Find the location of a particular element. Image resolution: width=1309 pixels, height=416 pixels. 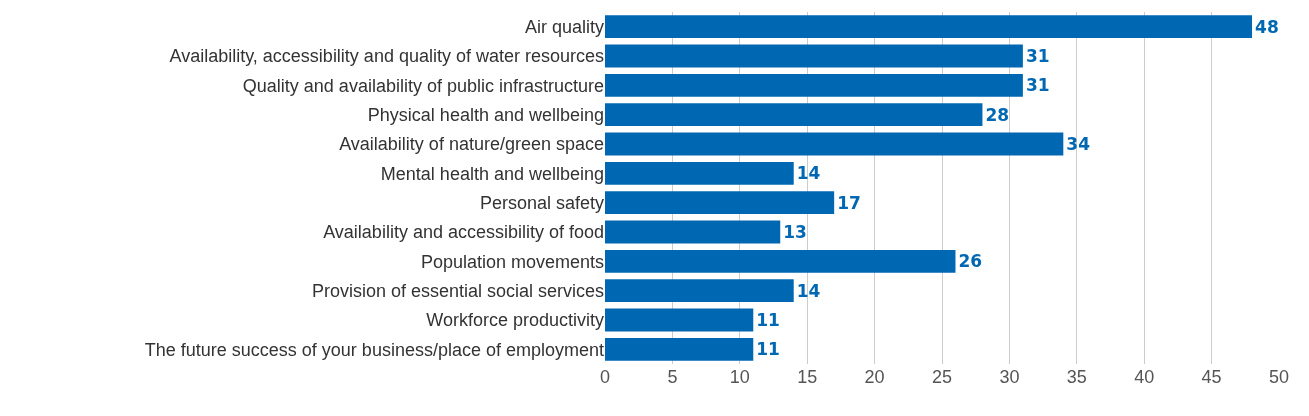

y-tick-label: Availability of nature/green space is located at coordinates (471, 144).